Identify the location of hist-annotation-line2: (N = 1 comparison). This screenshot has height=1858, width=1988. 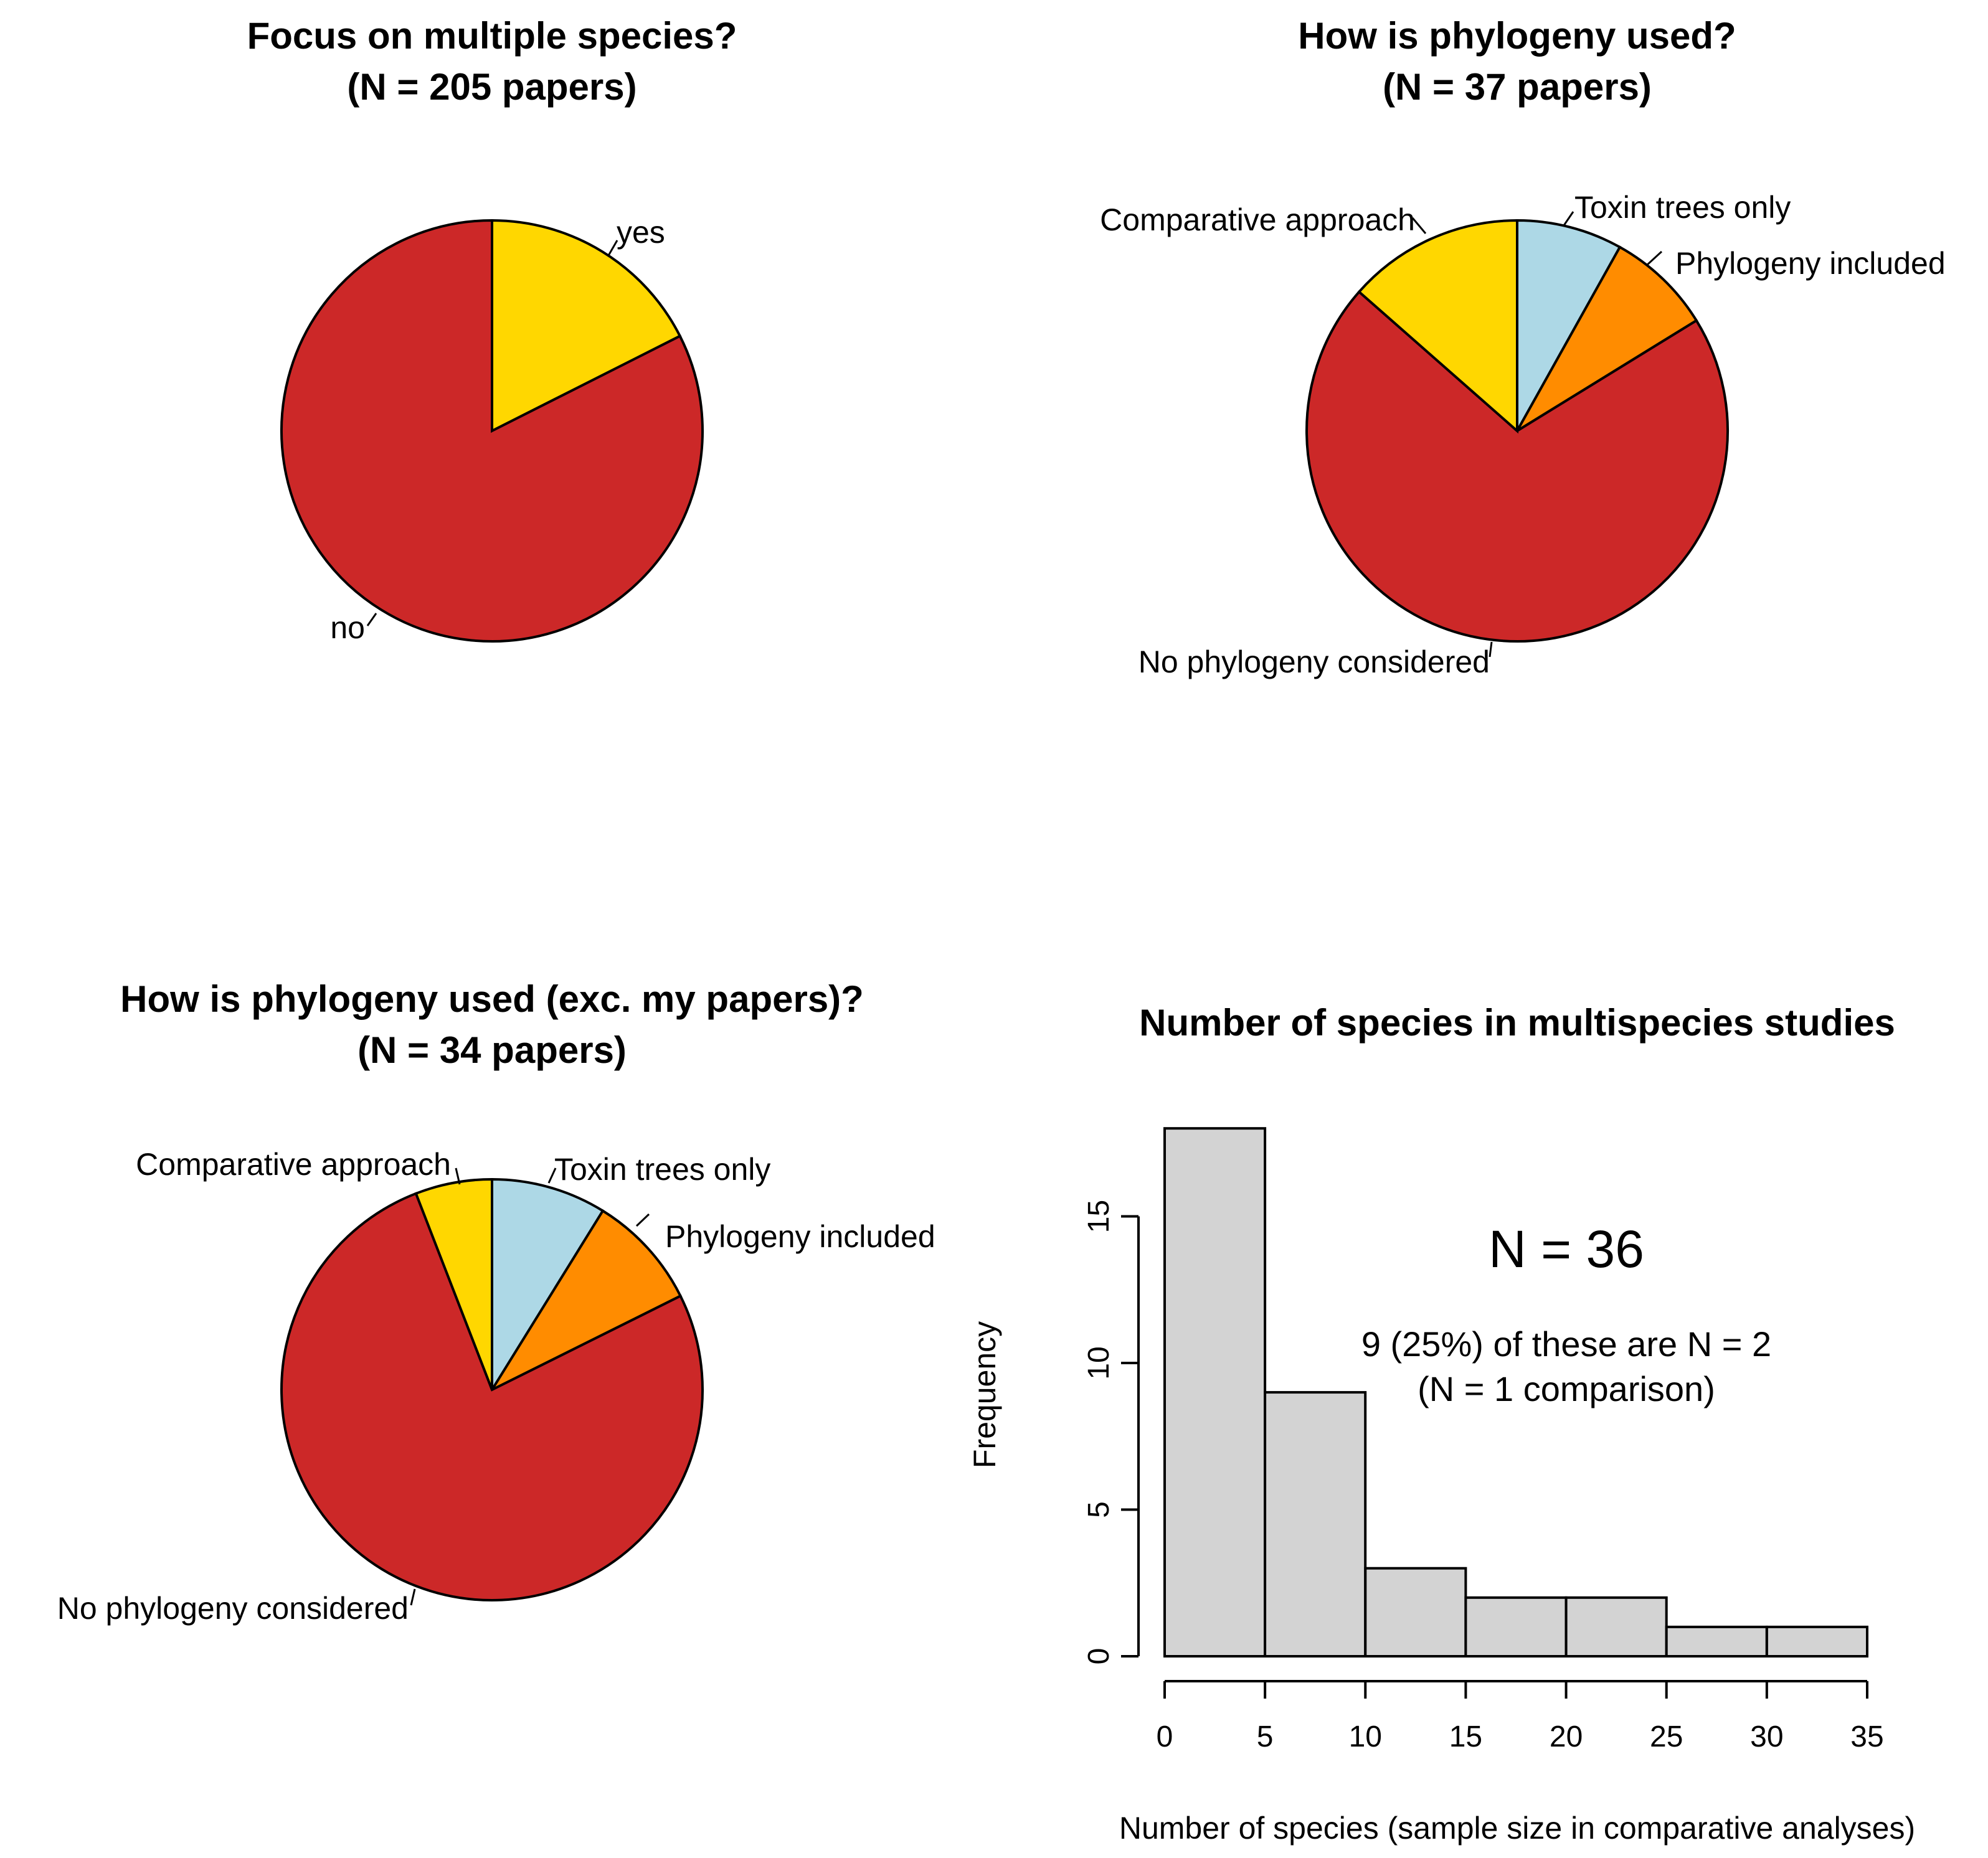
(1567, 1388).